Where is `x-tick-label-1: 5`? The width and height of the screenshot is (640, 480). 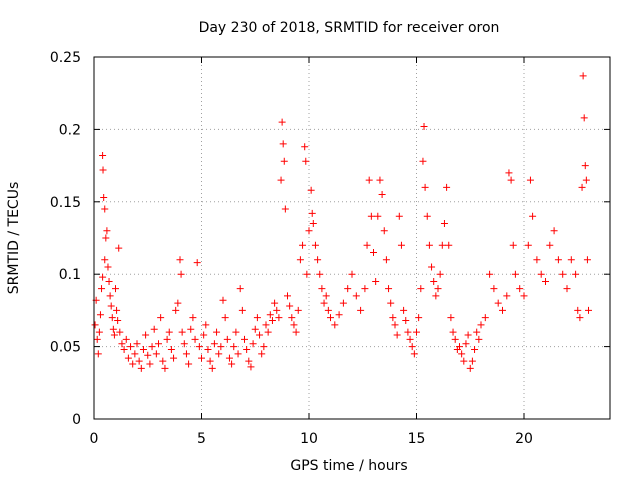
x-tick-label-1: 5 is located at coordinates (201, 439).